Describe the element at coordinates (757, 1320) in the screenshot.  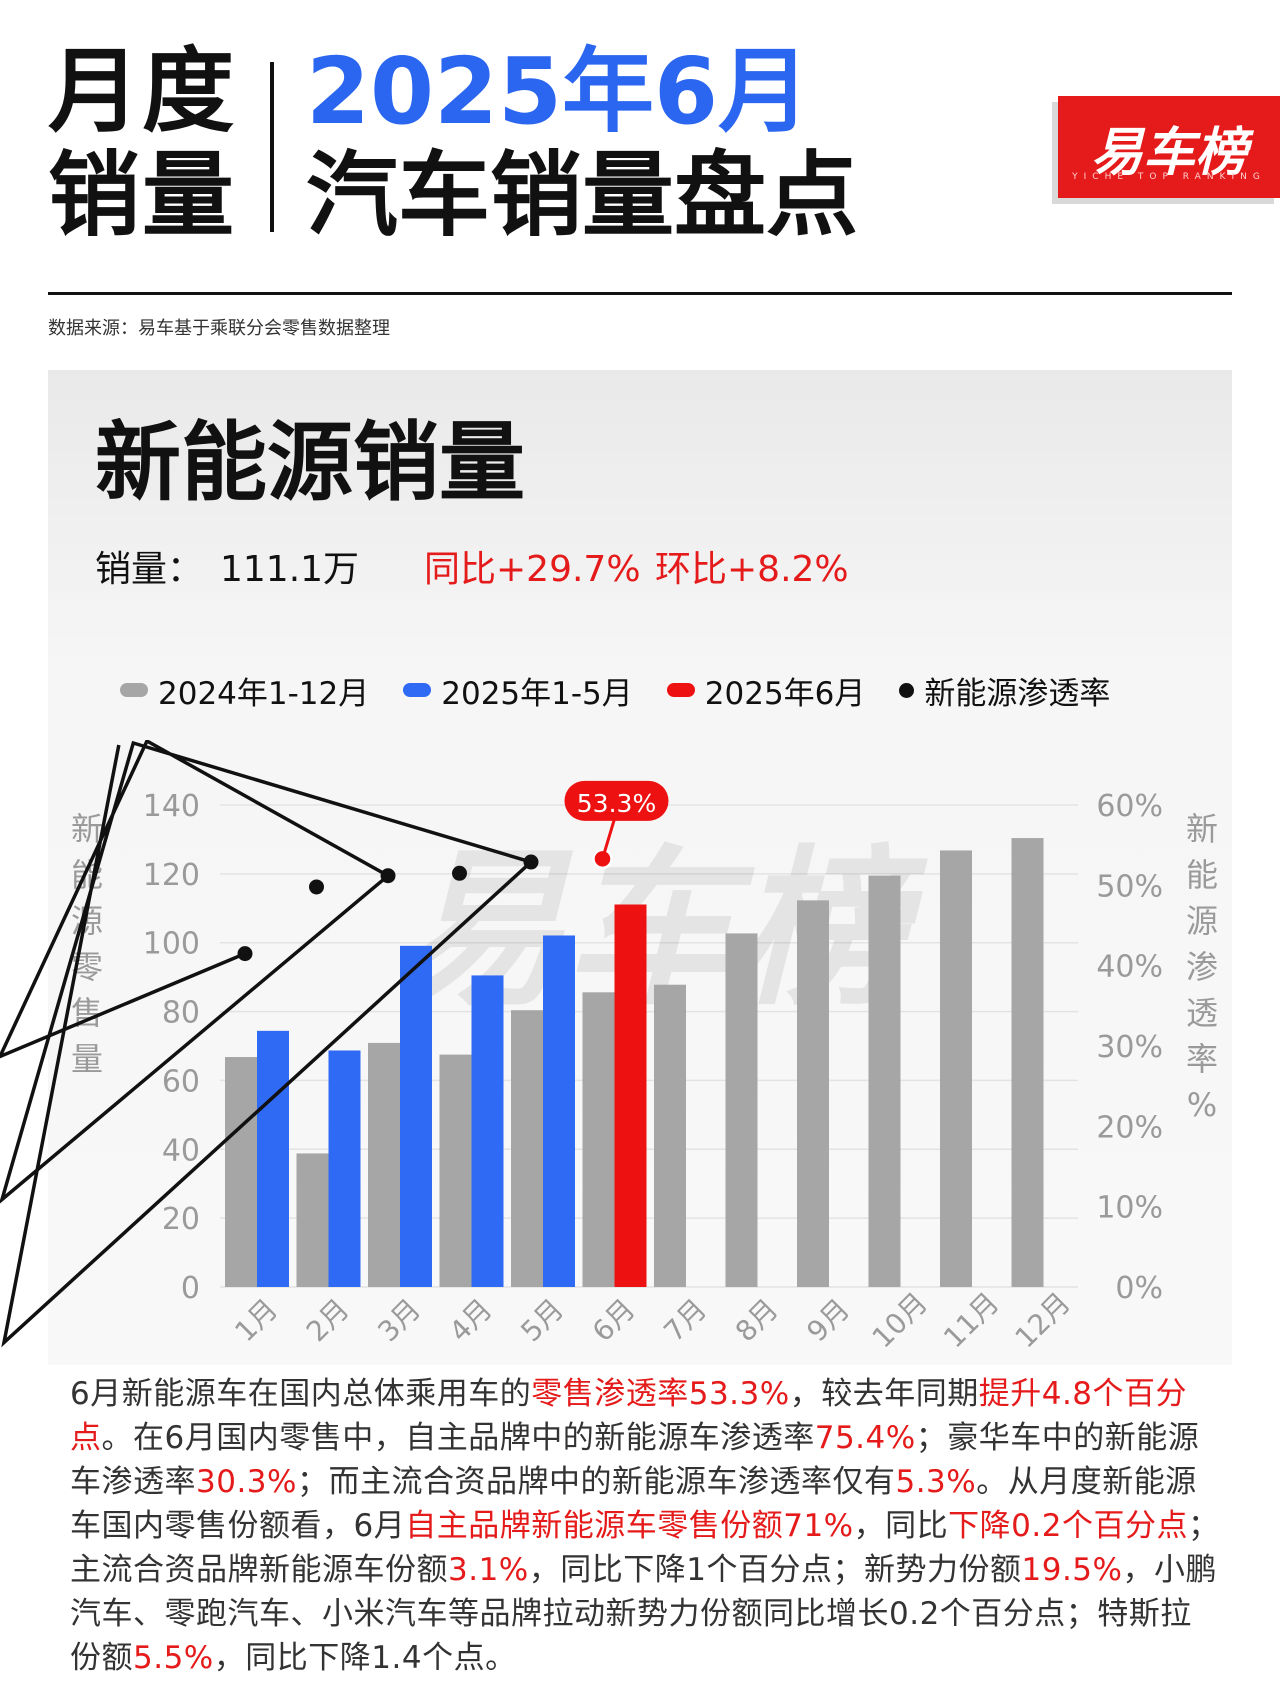
I see `x-tick-label: 8月` at that location.